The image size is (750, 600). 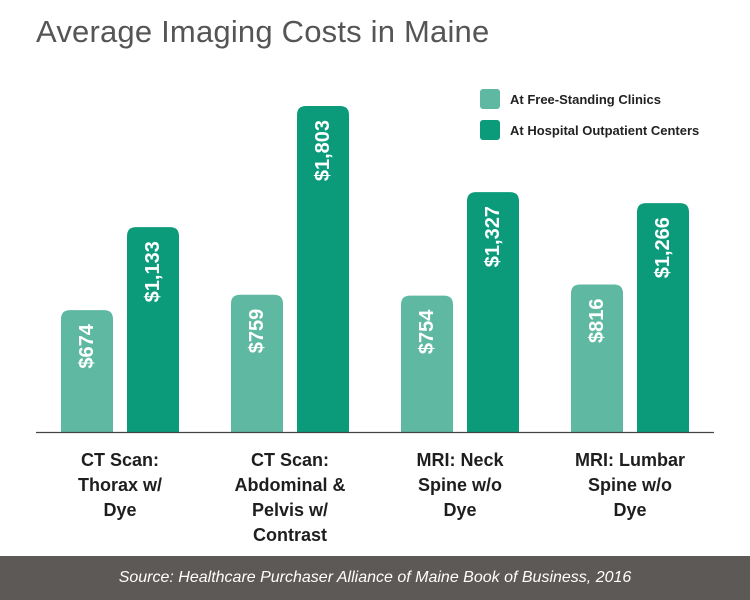 What do you see at coordinates (490, 130) in the screenshot?
I see `legend-swatch-hospital` at bounding box center [490, 130].